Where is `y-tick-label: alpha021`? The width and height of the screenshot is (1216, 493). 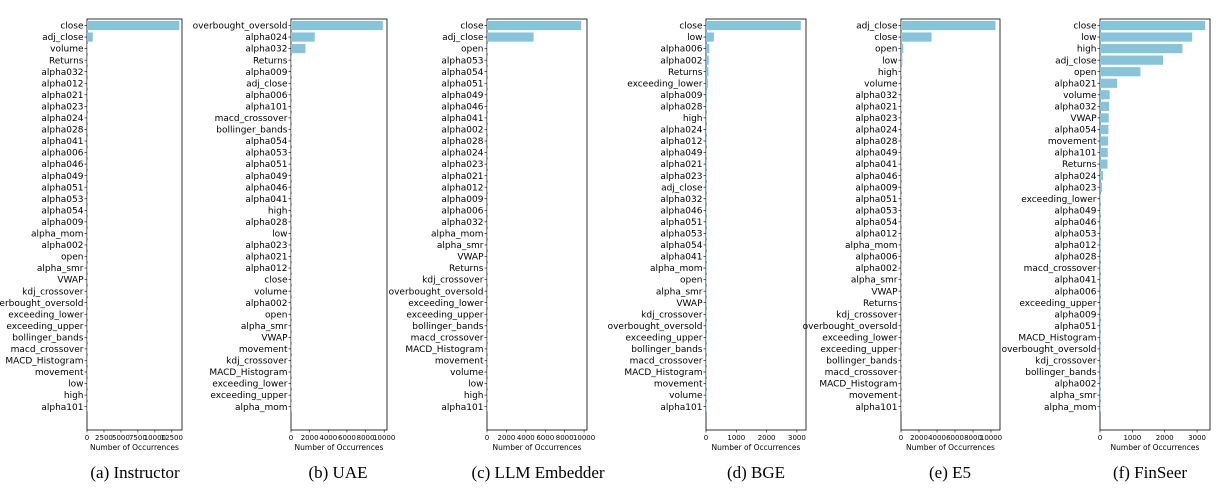
y-tick-label: alpha021 is located at coordinates (266, 258).